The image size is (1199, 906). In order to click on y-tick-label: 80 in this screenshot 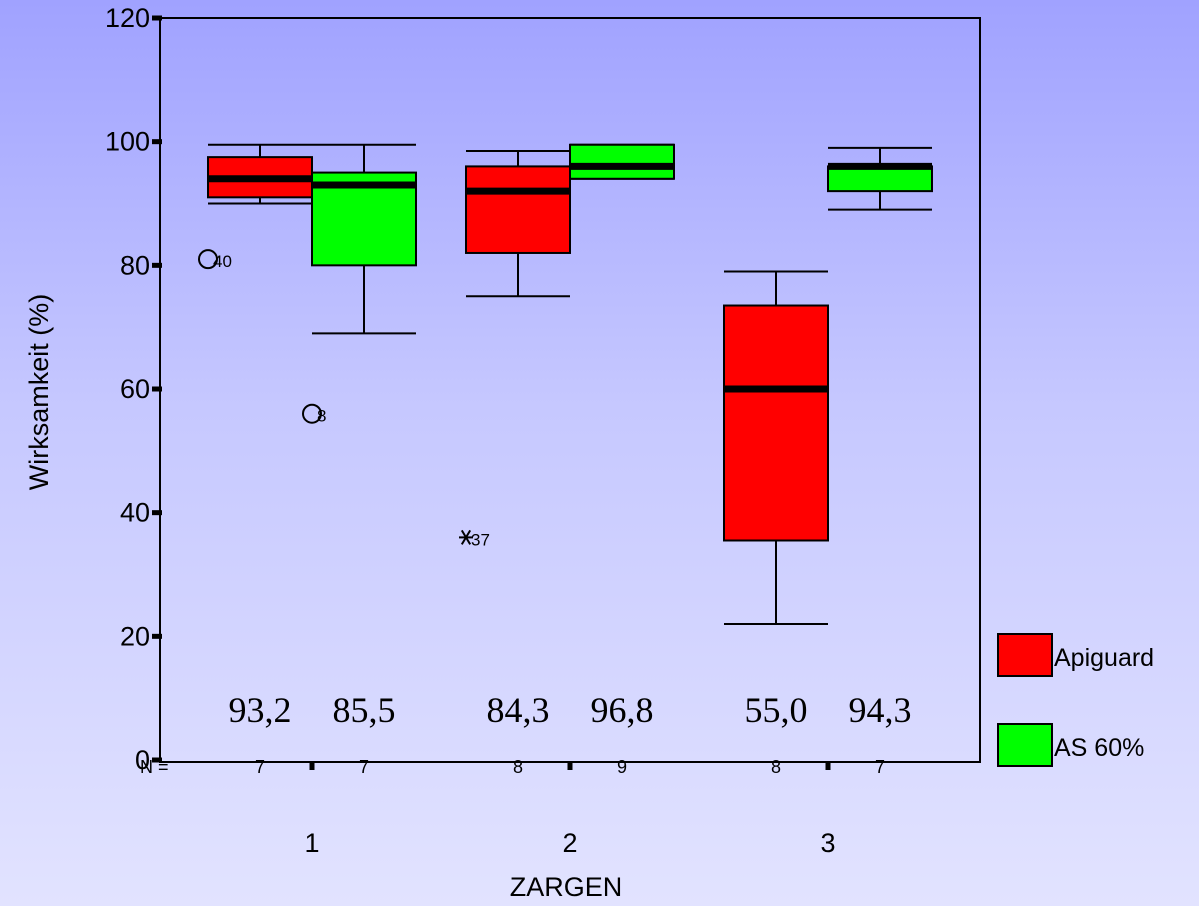, I will do `click(135, 265)`.